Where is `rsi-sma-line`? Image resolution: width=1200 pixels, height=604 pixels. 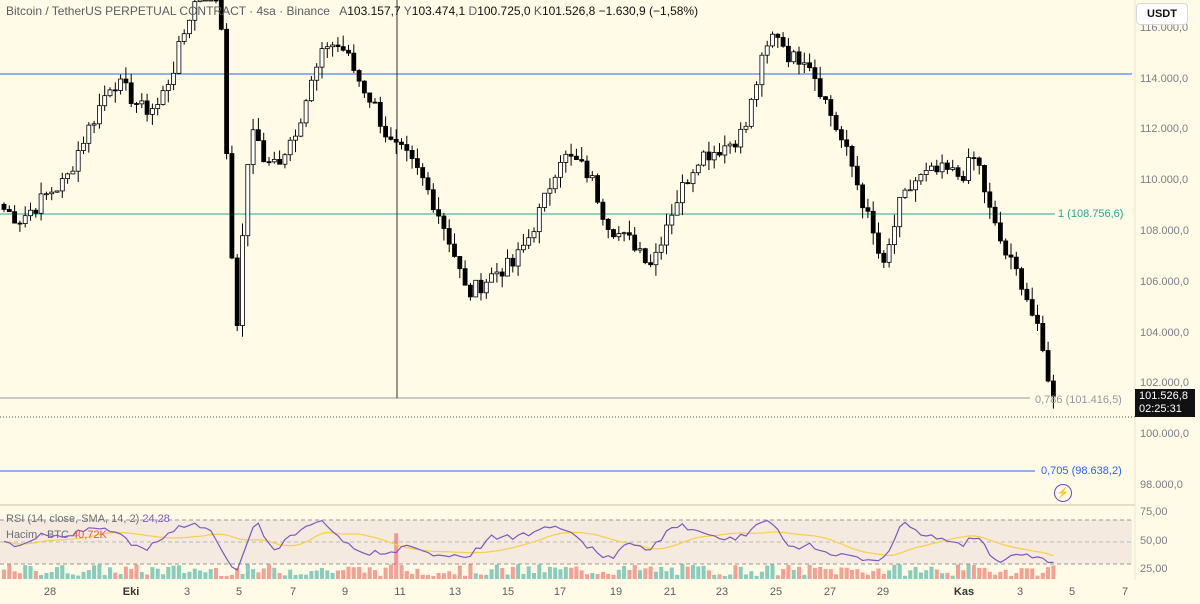
rsi-sma-line is located at coordinates (528, 544).